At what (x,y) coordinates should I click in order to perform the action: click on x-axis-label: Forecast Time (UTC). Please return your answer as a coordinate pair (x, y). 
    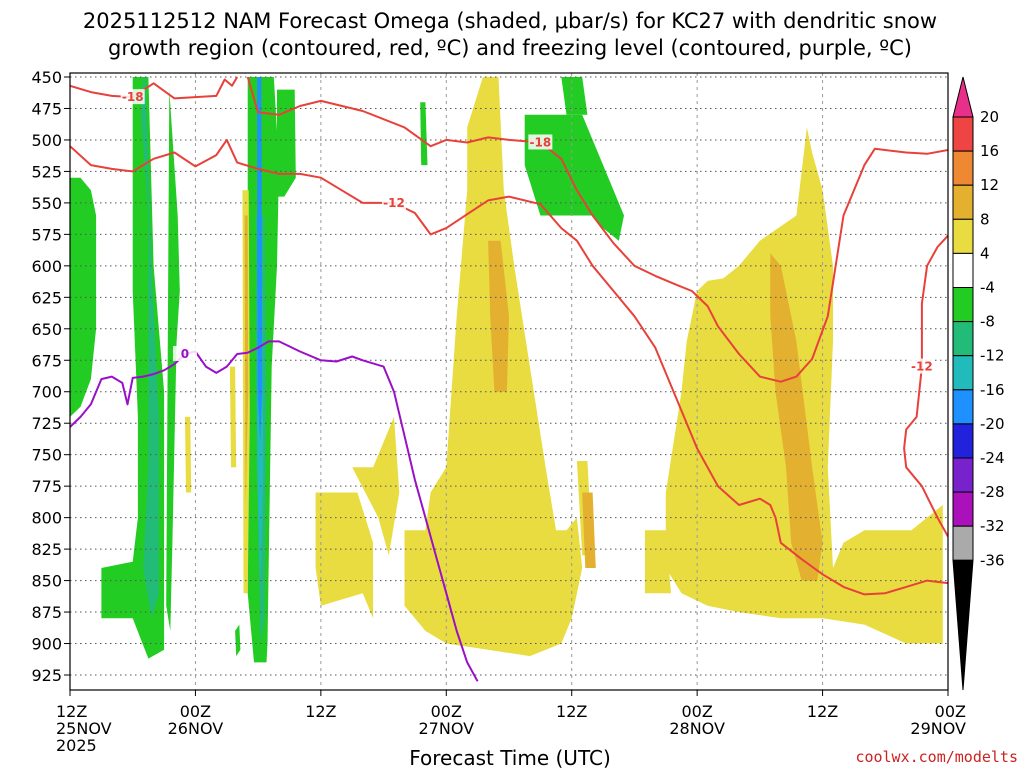
    Looking at the image, I should click on (510, 757).